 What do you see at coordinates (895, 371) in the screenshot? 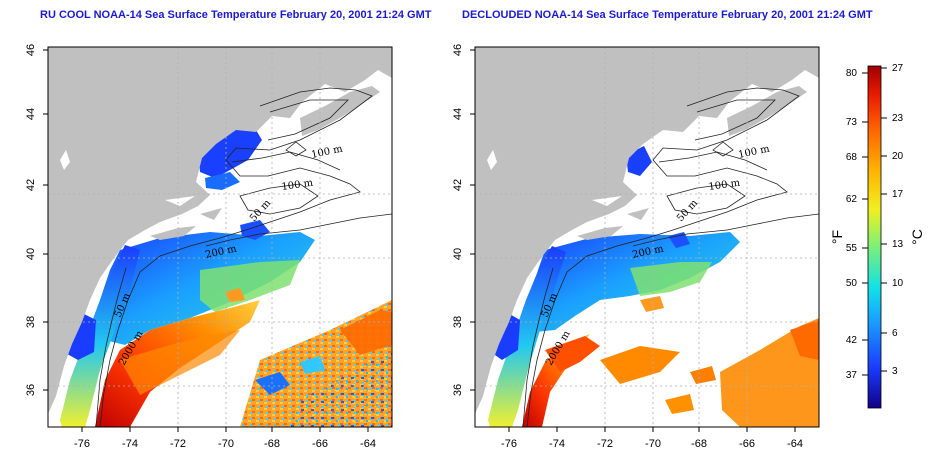
I see `celsius-tick-label: 3` at bounding box center [895, 371].